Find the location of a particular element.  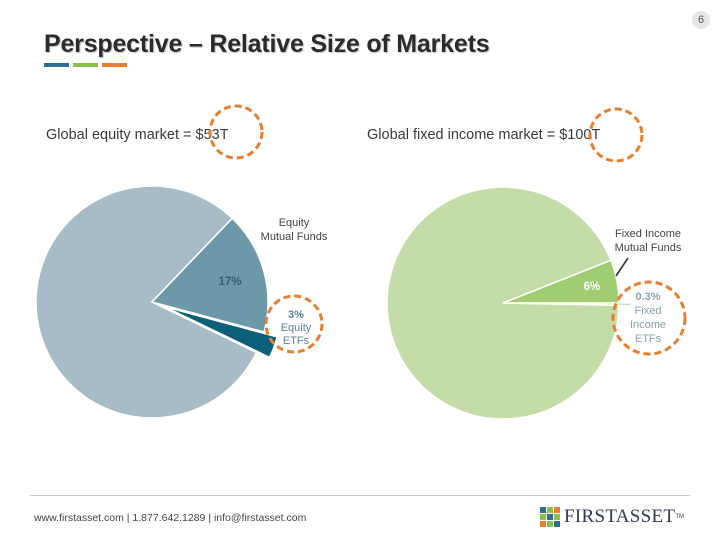

pie-data-label-1-1: 6% is located at coordinates (592, 287).